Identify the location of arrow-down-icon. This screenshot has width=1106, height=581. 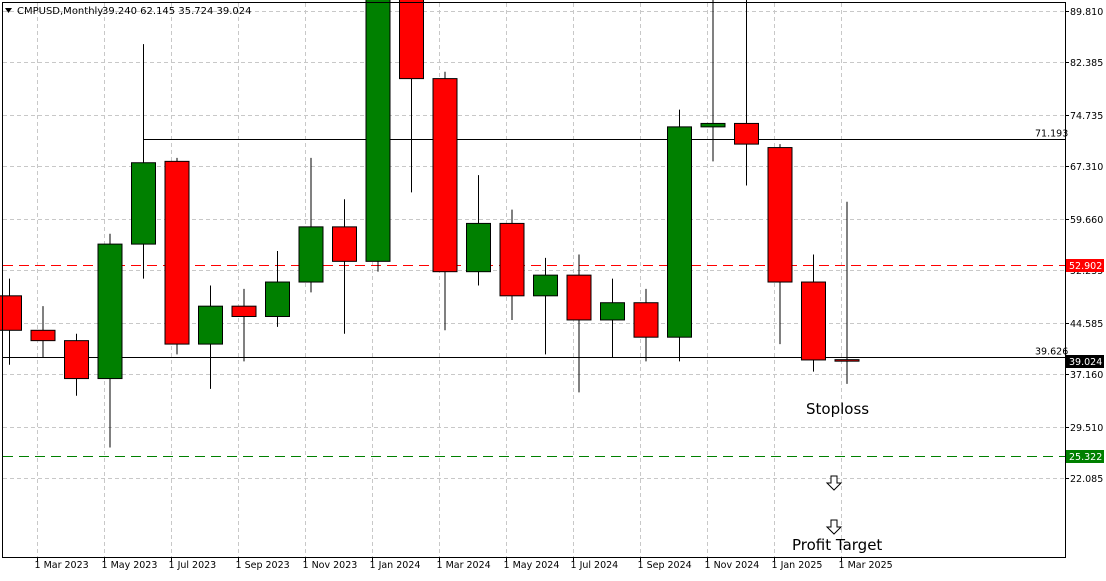
(834, 527).